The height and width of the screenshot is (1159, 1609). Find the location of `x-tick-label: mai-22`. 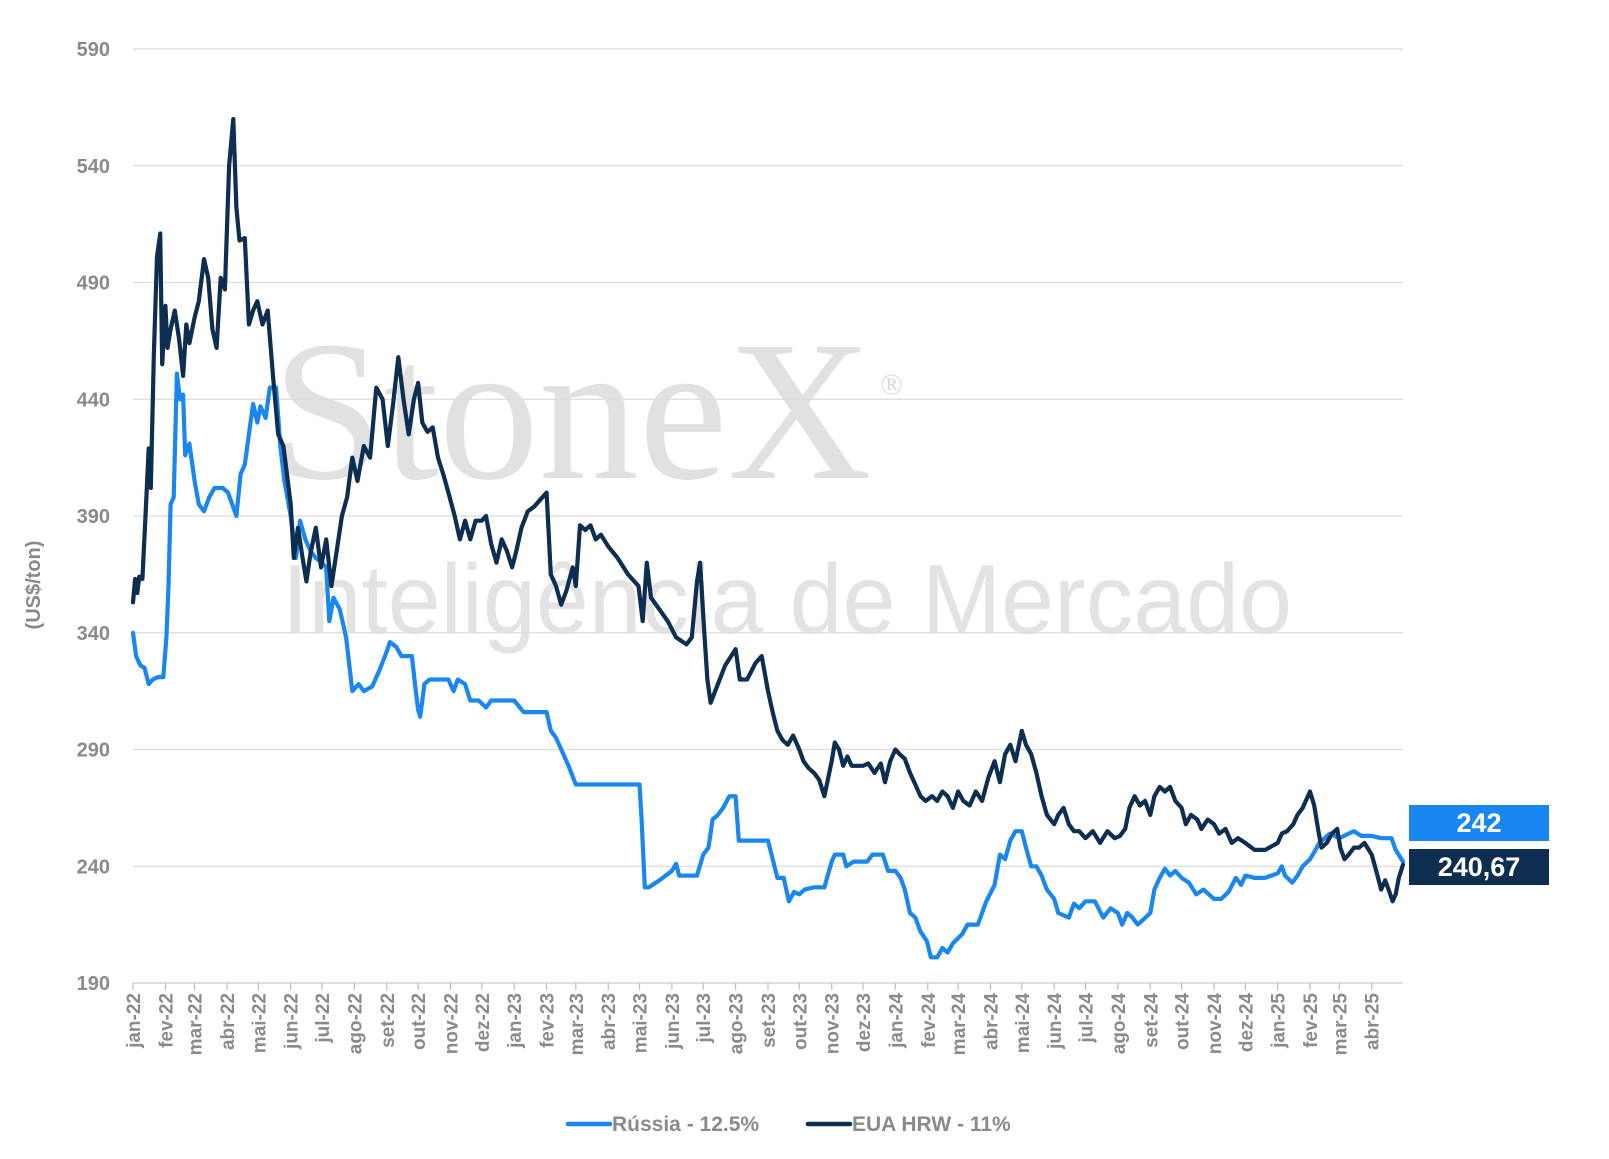

x-tick-label: mai-22 is located at coordinates (259, 1023).